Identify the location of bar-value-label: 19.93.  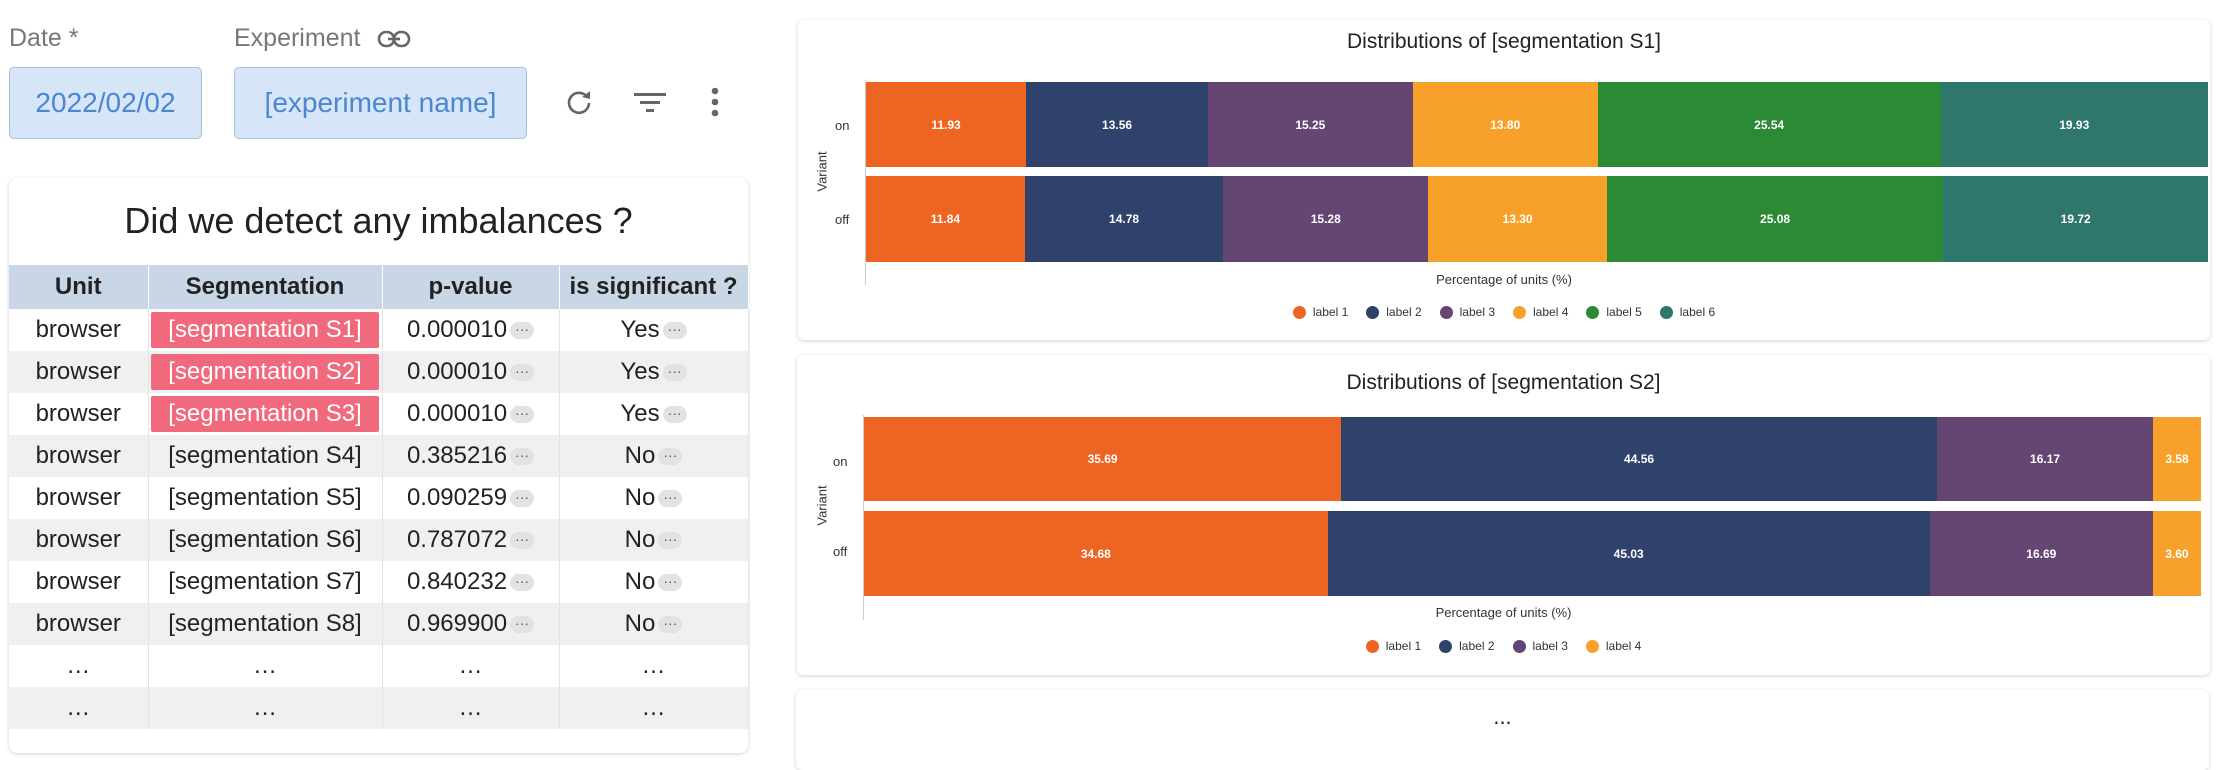
(2074, 124).